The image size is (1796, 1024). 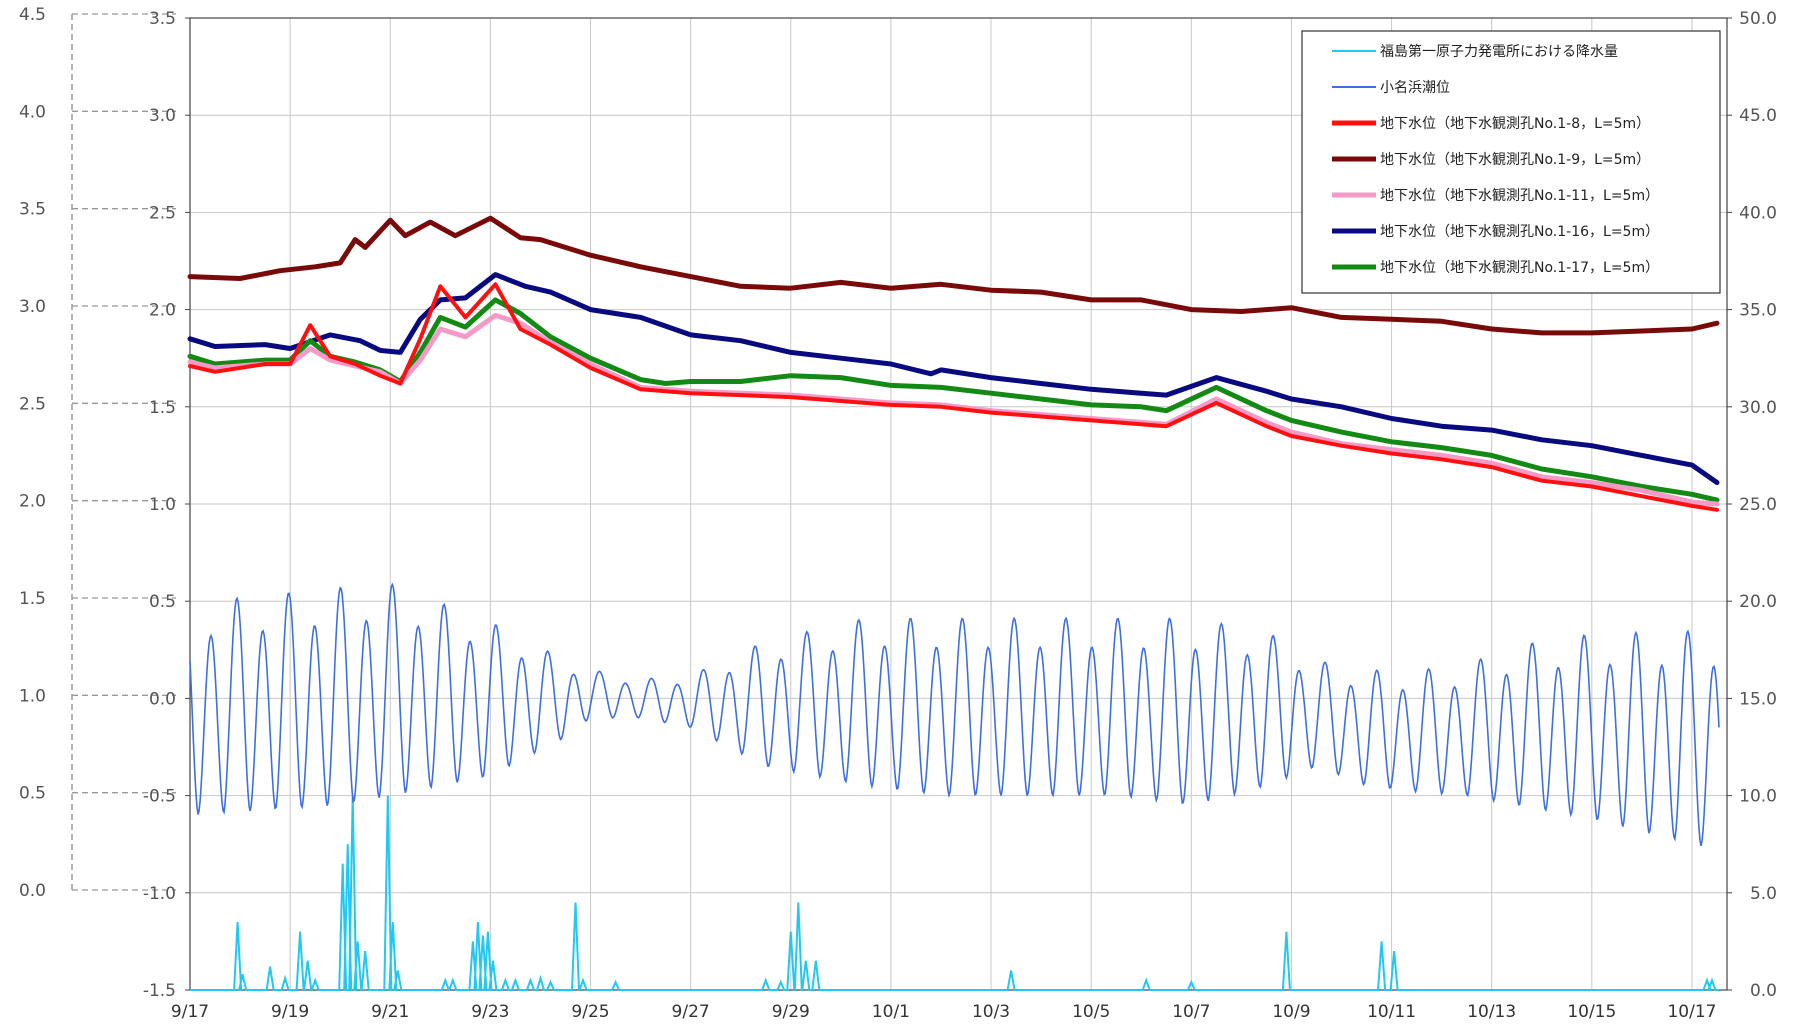 What do you see at coordinates (162, 699) in the screenshot?
I see `inner-left-tick-label: 0.0` at bounding box center [162, 699].